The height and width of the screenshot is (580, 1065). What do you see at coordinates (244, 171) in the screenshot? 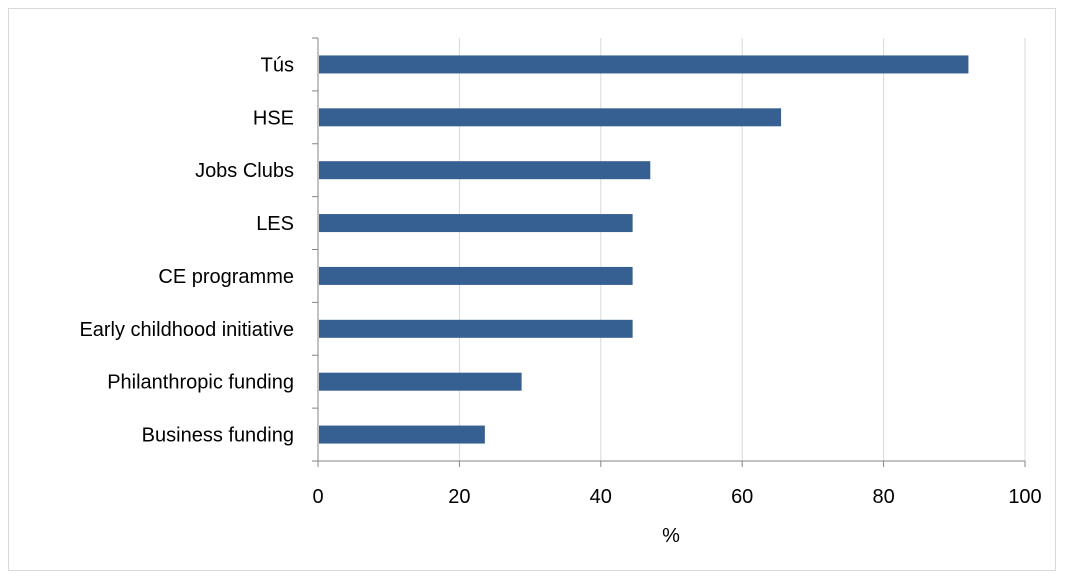
I see `category-label-2: Jobs Clubs` at bounding box center [244, 171].